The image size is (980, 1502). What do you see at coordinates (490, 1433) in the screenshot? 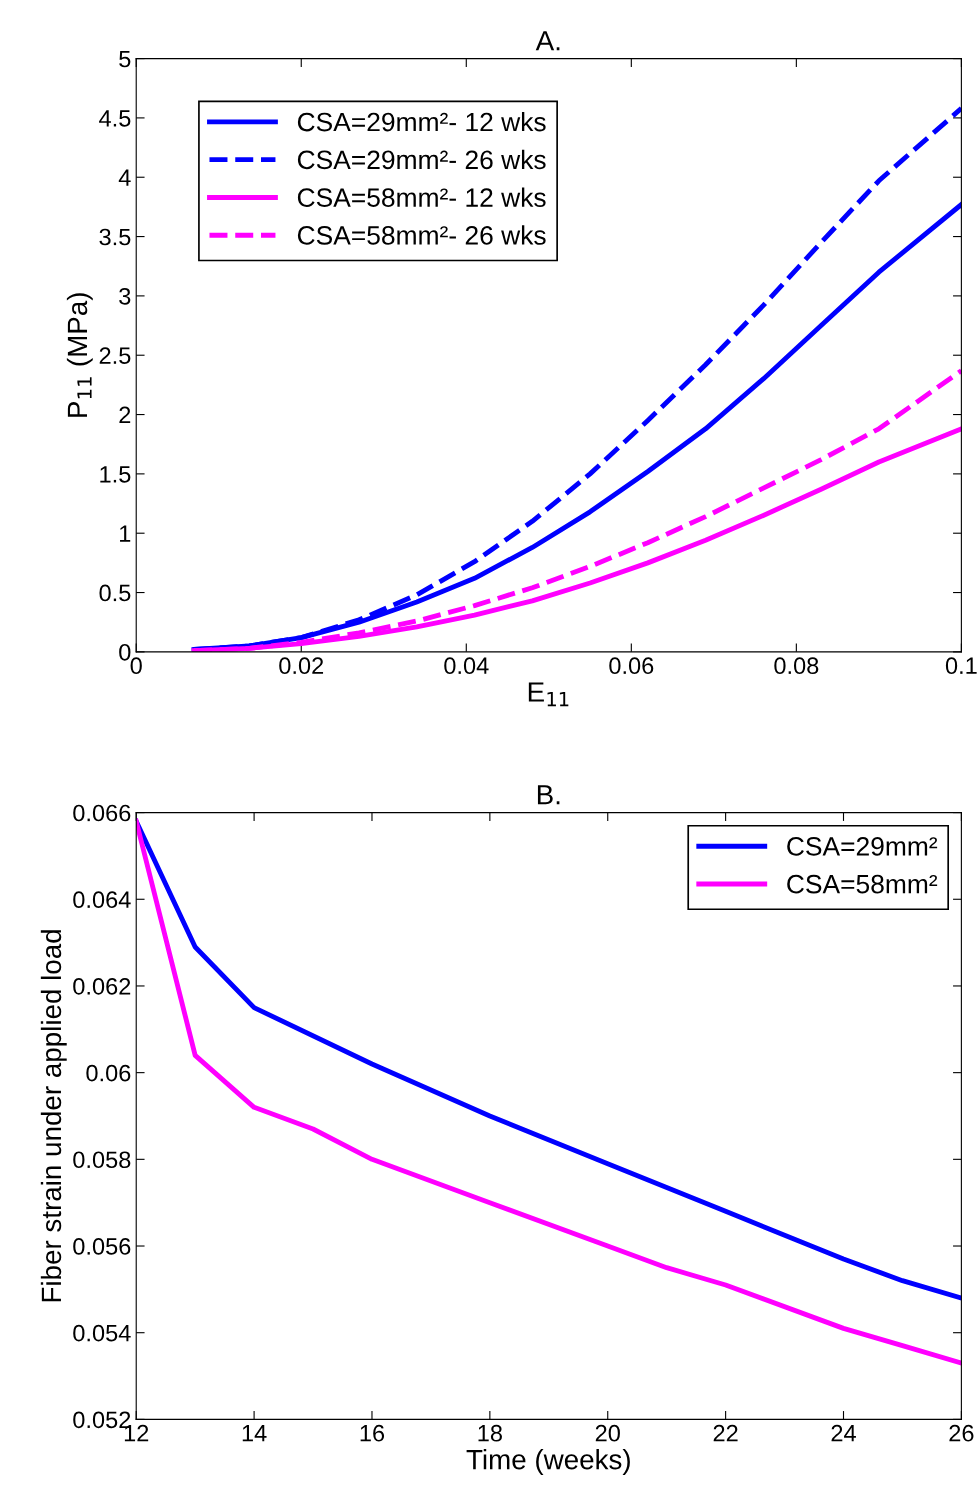
I see `x-tick-label: 18` at bounding box center [490, 1433].